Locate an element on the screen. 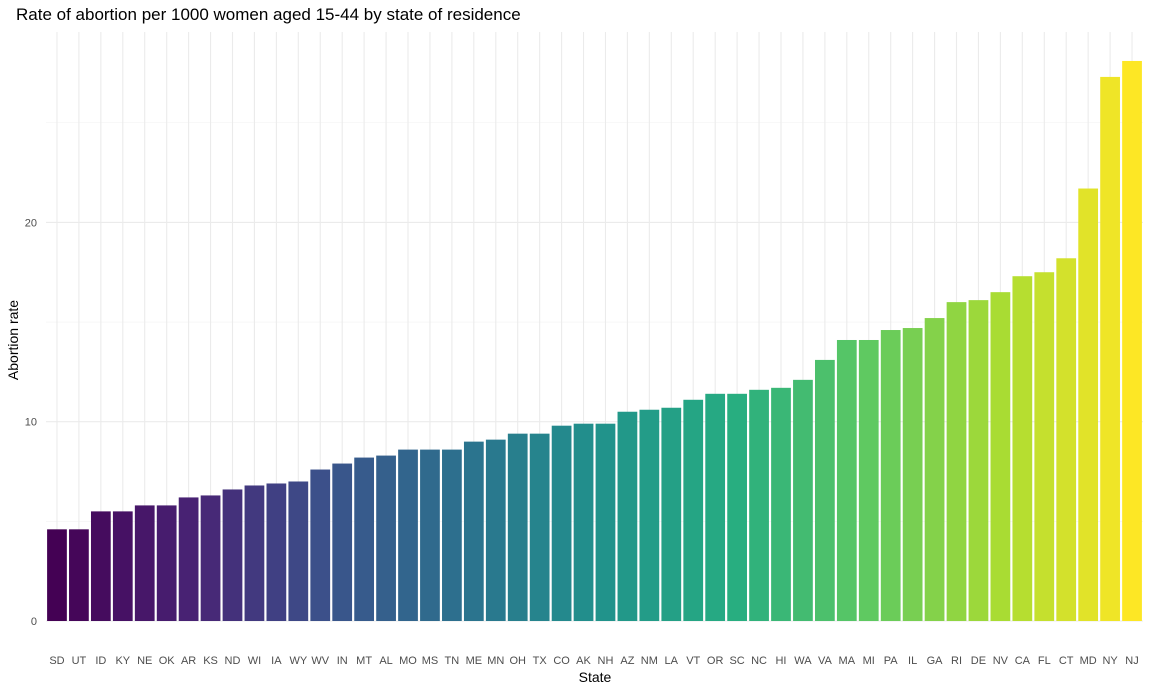 This screenshot has width=1152, height=691. bar-la is located at coordinates (671, 514).